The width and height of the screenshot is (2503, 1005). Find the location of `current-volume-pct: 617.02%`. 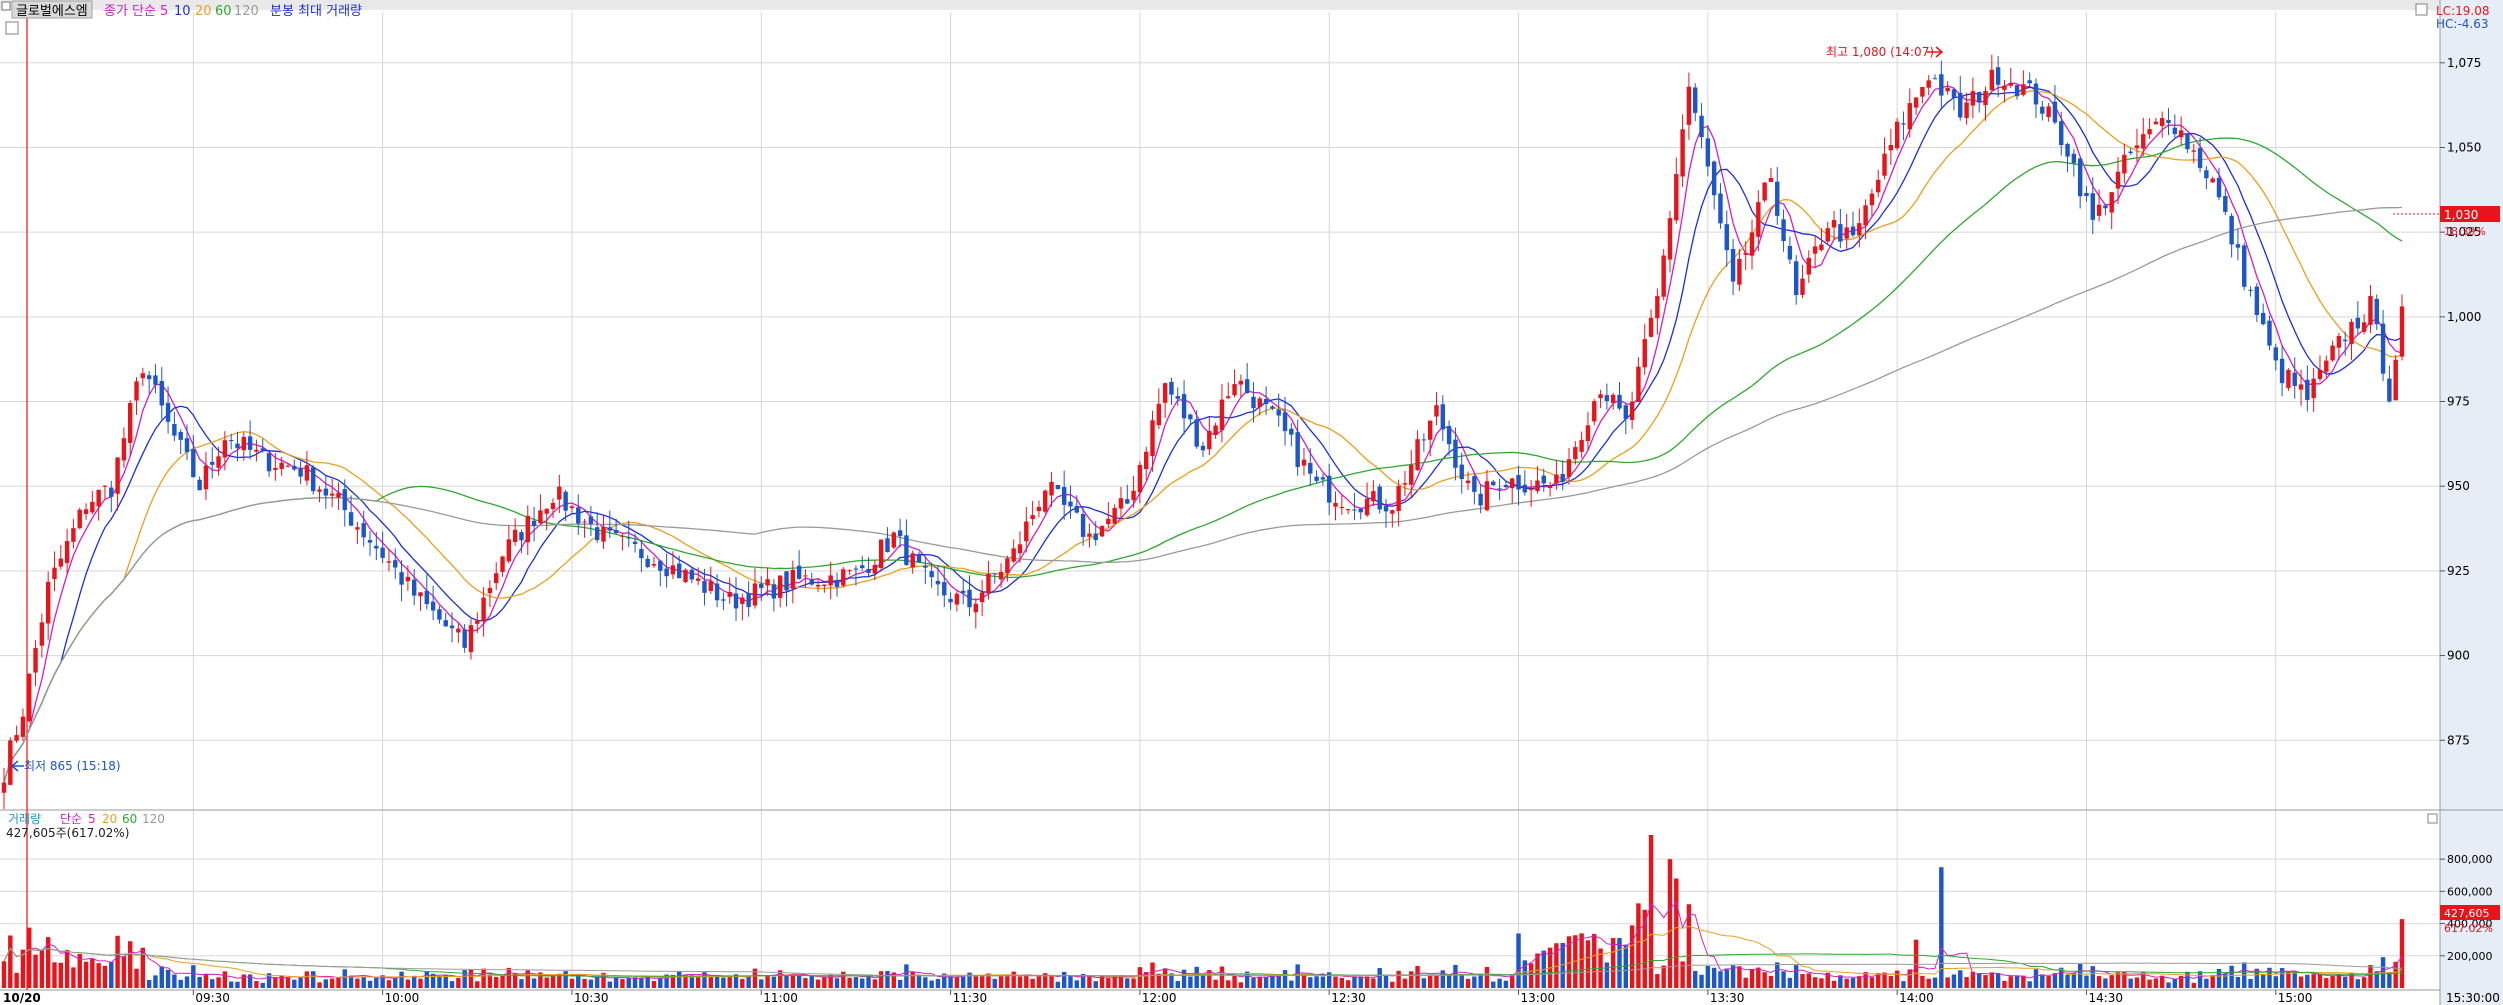

current-volume-pct: 617.02% is located at coordinates (2468, 928).